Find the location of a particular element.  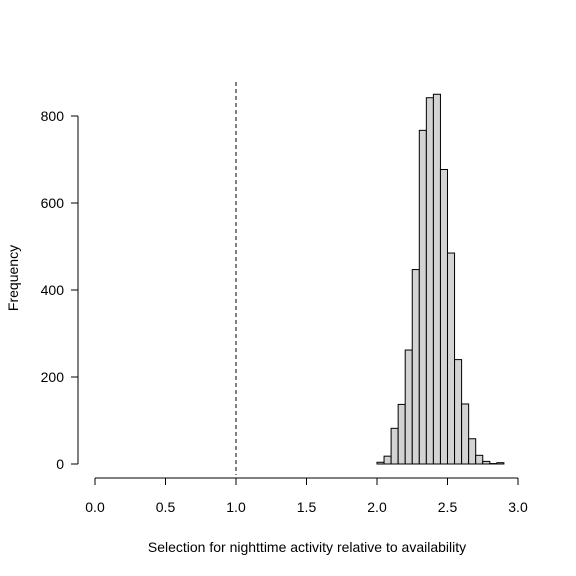

x-tick-label-4: 2.0 is located at coordinates (377, 507).